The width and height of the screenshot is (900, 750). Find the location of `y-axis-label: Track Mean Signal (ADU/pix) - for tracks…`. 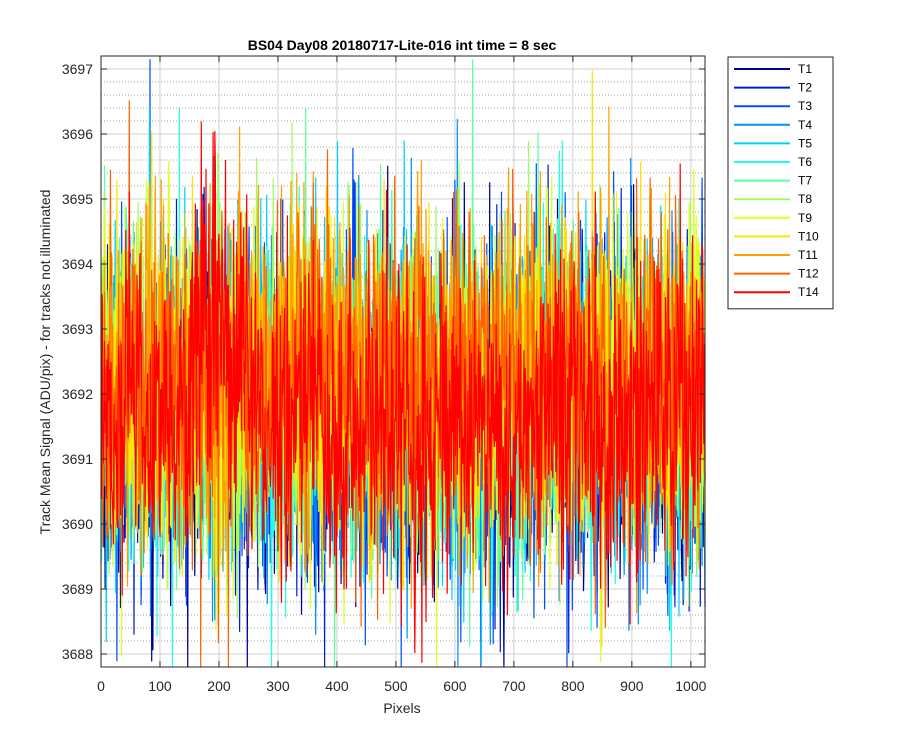

y-axis-label: Track Mean Signal (ADU/pix) - for tracks… is located at coordinates (45, 362).